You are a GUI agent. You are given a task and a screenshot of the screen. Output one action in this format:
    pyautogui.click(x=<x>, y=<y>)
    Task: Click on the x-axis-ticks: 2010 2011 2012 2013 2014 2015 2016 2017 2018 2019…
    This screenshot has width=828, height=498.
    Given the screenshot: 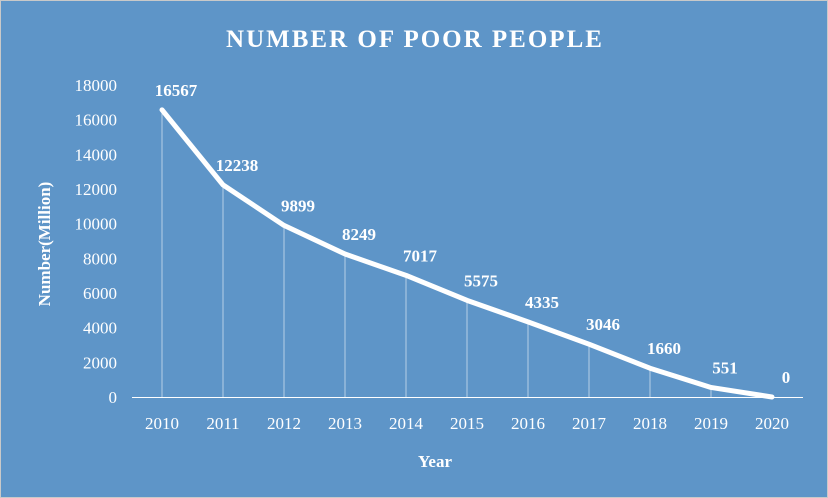 What is the action you would take?
    pyautogui.click(x=467, y=423)
    